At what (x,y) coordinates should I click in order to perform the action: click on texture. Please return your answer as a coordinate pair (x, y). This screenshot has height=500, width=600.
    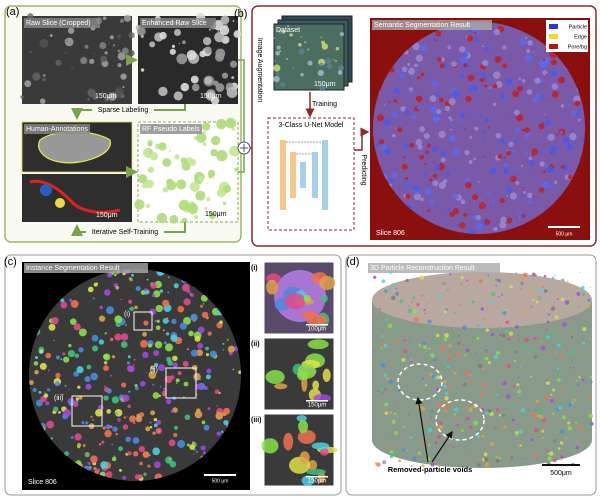
    Looking at the image, I should click on (309, 58).